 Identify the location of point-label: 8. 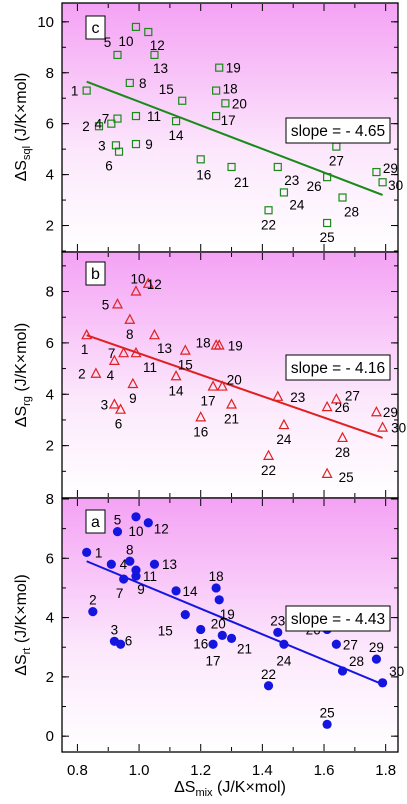
(130, 334).